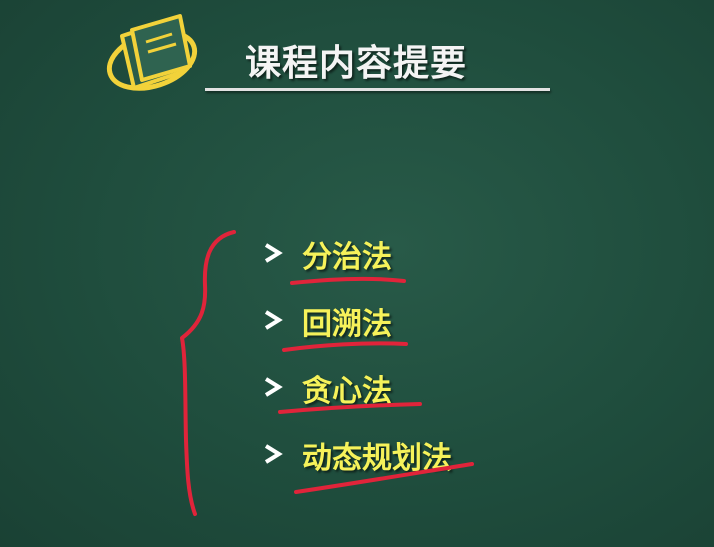  Describe the element at coordinates (347, 391) in the screenshot. I see `topic-label: 贪心法` at that location.